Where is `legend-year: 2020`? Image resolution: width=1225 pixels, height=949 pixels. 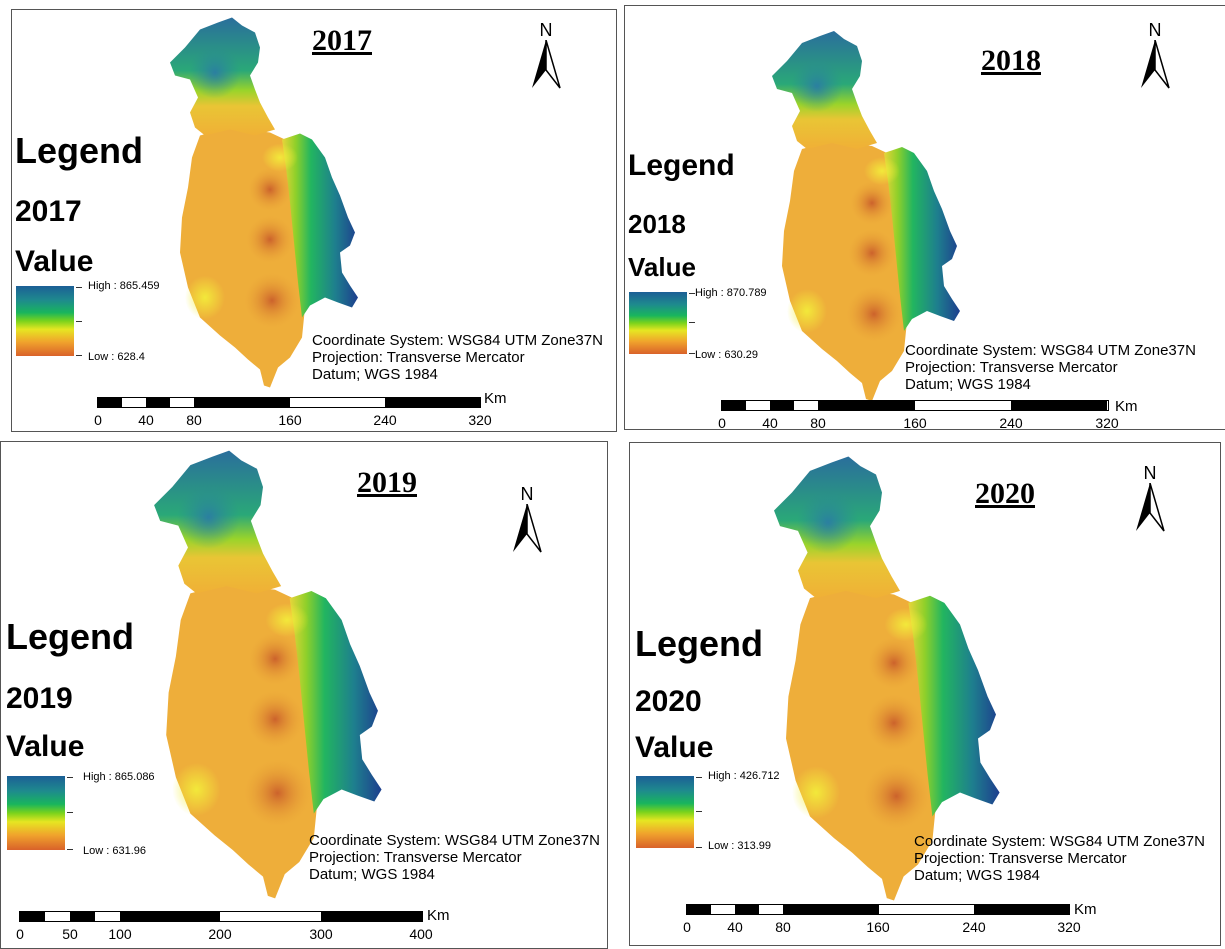 legend-year: 2020 is located at coordinates (668, 701).